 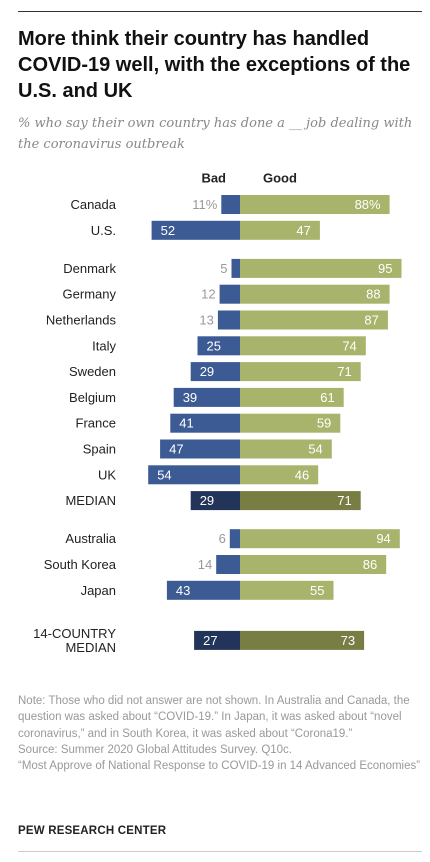 I want to click on bar-bad-australia, so click(x=234, y=539).